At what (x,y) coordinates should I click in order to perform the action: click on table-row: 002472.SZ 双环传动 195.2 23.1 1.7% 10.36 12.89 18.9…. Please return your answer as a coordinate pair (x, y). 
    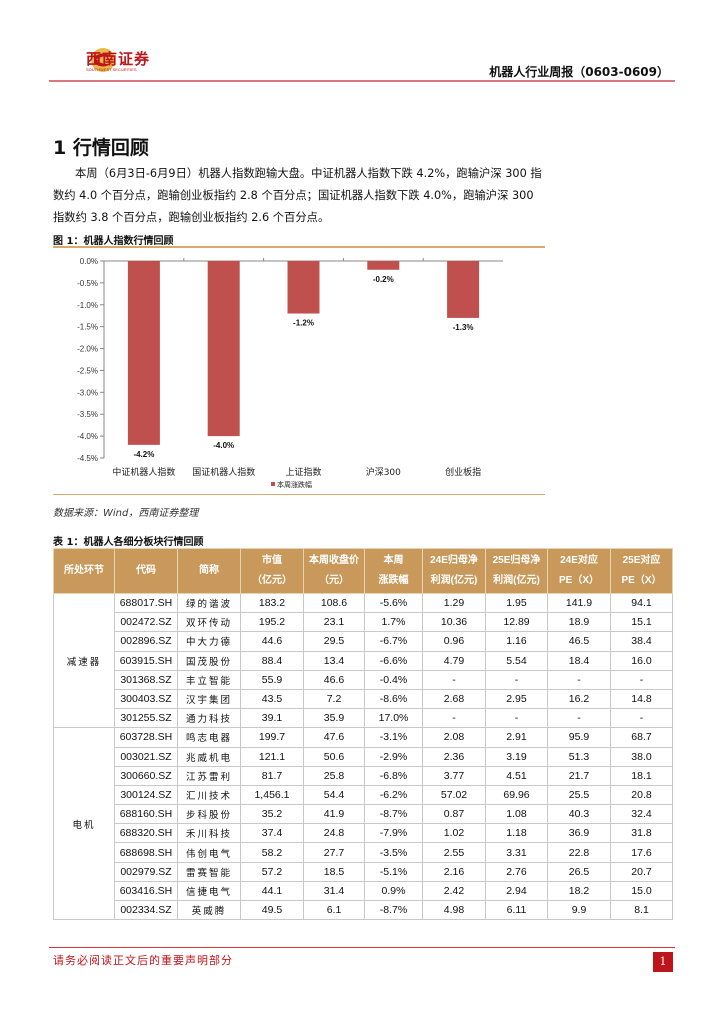
    Looking at the image, I should click on (363, 622).